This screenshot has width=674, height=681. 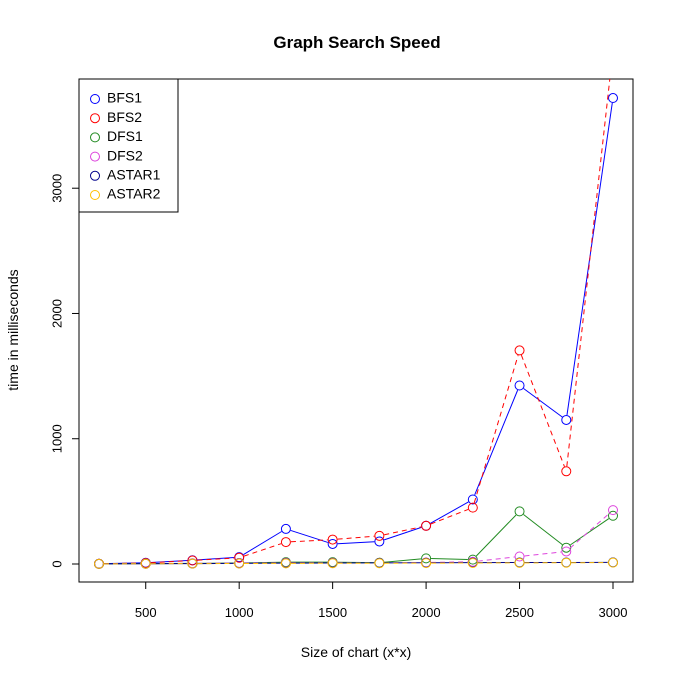 What do you see at coordinates (519, 511) in the screenshot?
I see `dfs1-point` at bounding box center [519, 511].